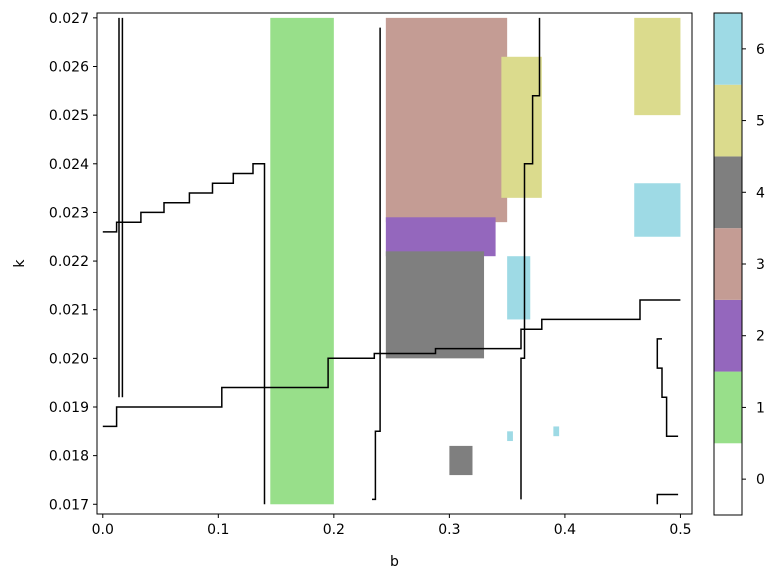 The width and height of the screenshot is (779, 585). What do you see at coordinates (218, 530) in the screenshot?
I see `x-tick-label: 0.1` at bounding box center [218, 530].